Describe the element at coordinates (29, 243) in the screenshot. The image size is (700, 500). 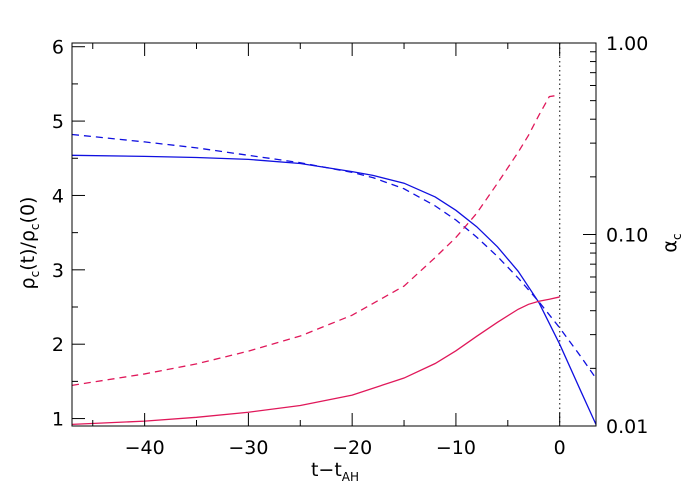
I see `y-left-axis-label: ρc(t)/ρc(0)` at that location.